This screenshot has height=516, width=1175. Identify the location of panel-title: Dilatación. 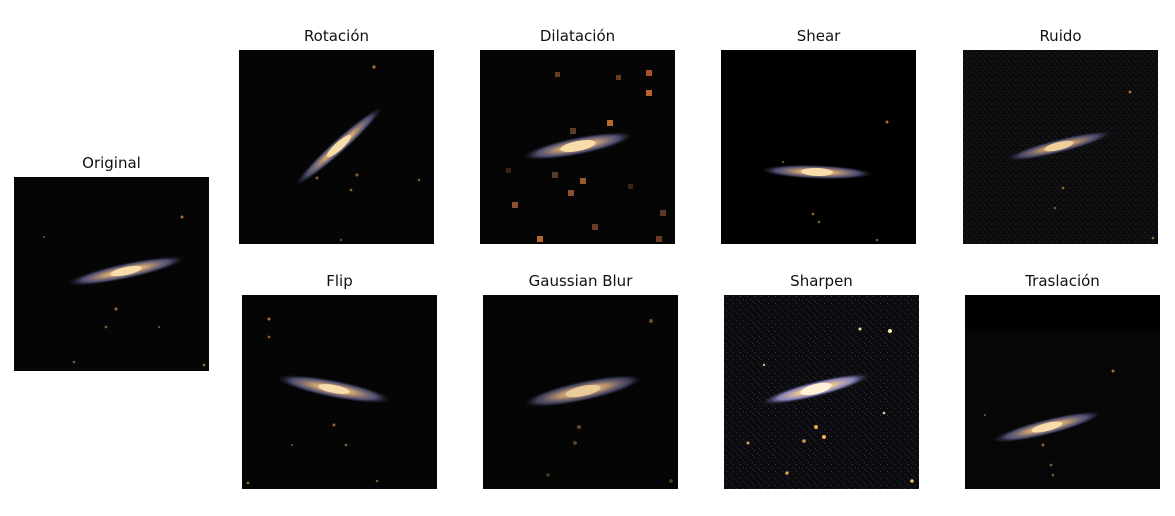
(577, 36).